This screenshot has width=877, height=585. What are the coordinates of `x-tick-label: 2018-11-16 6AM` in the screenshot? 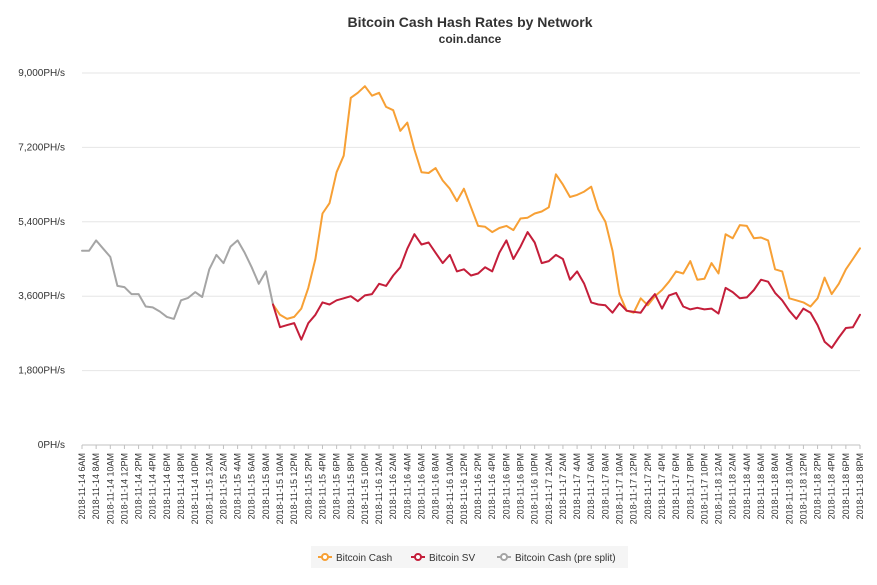 It's located at (421, 486).